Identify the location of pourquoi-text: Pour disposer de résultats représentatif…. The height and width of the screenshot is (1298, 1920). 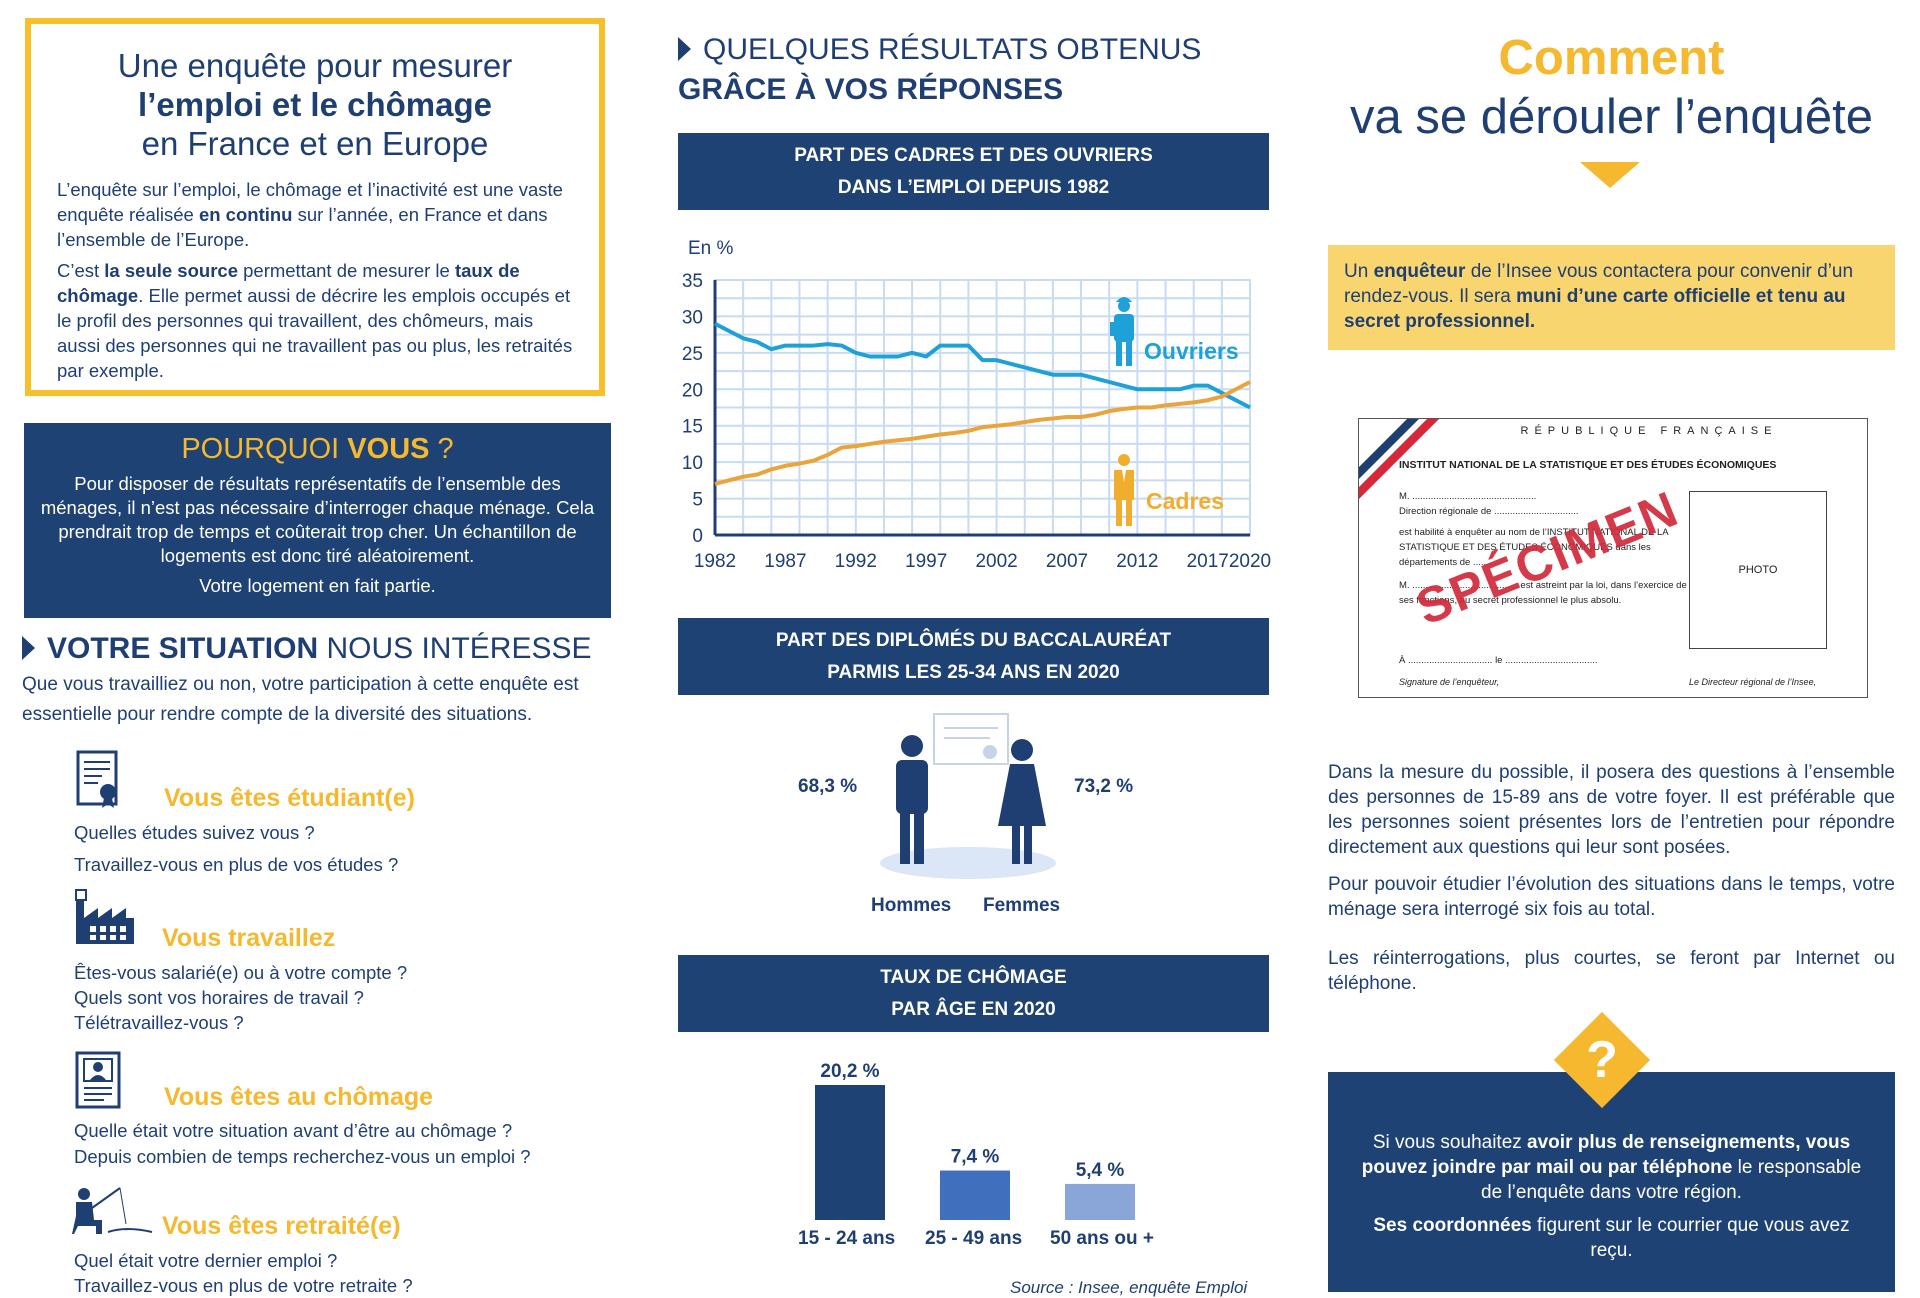
(317, 519).